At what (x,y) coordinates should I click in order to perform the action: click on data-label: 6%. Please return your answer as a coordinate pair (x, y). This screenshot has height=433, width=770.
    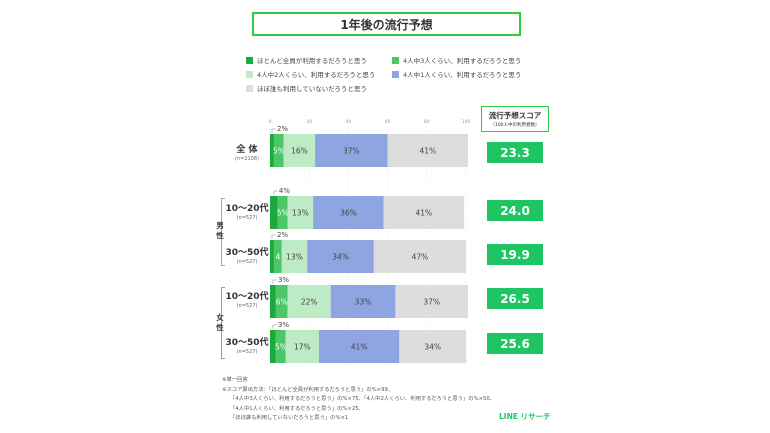
    Looking at the image, I should click on (282, 302).